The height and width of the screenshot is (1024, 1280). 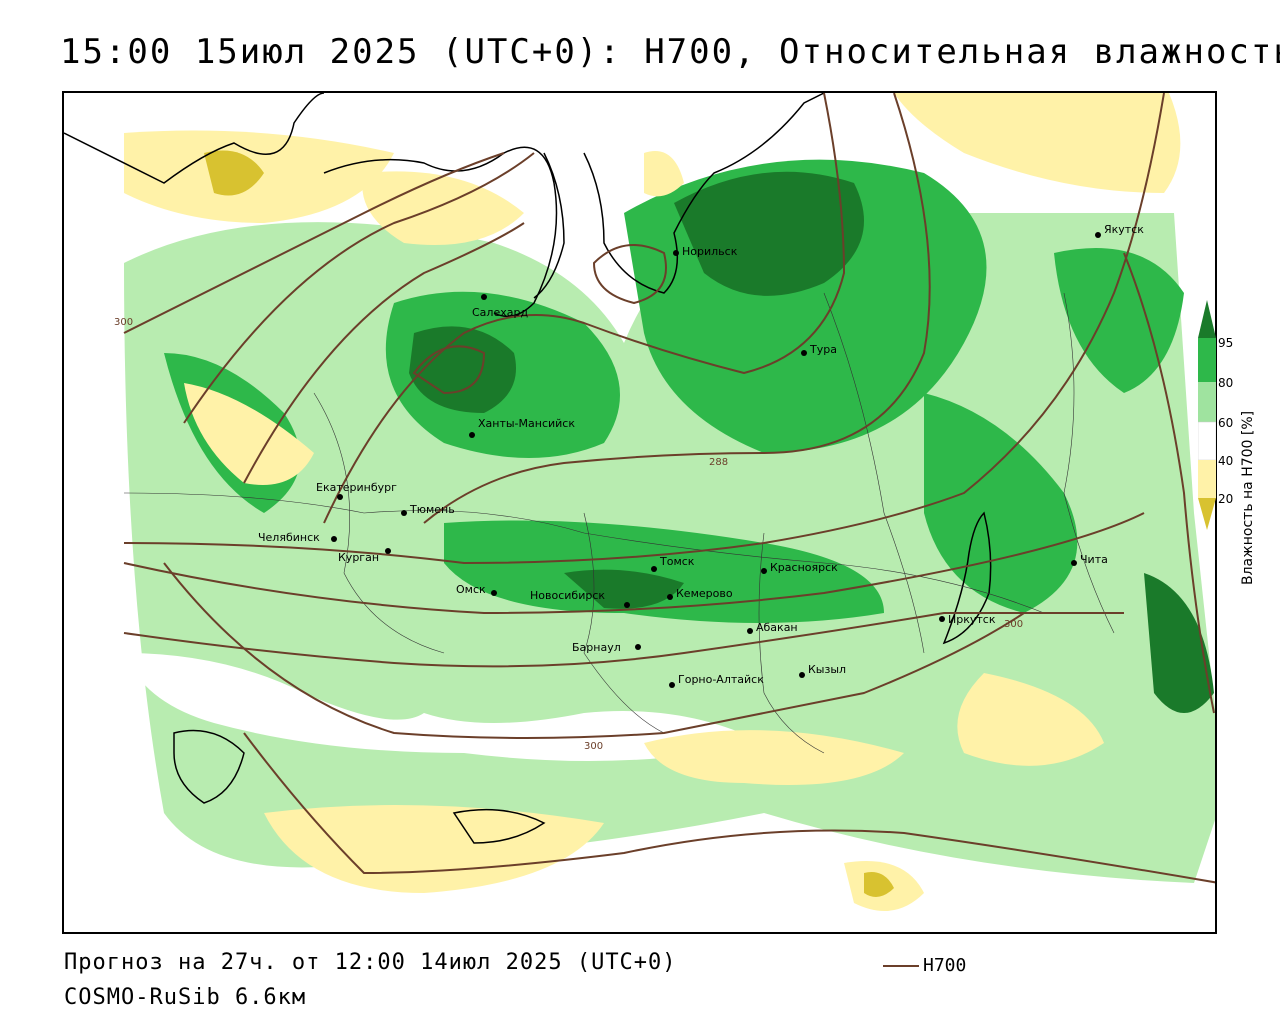 I want to click on city-barnaul: Барнаул, so click(x=606, y=647).